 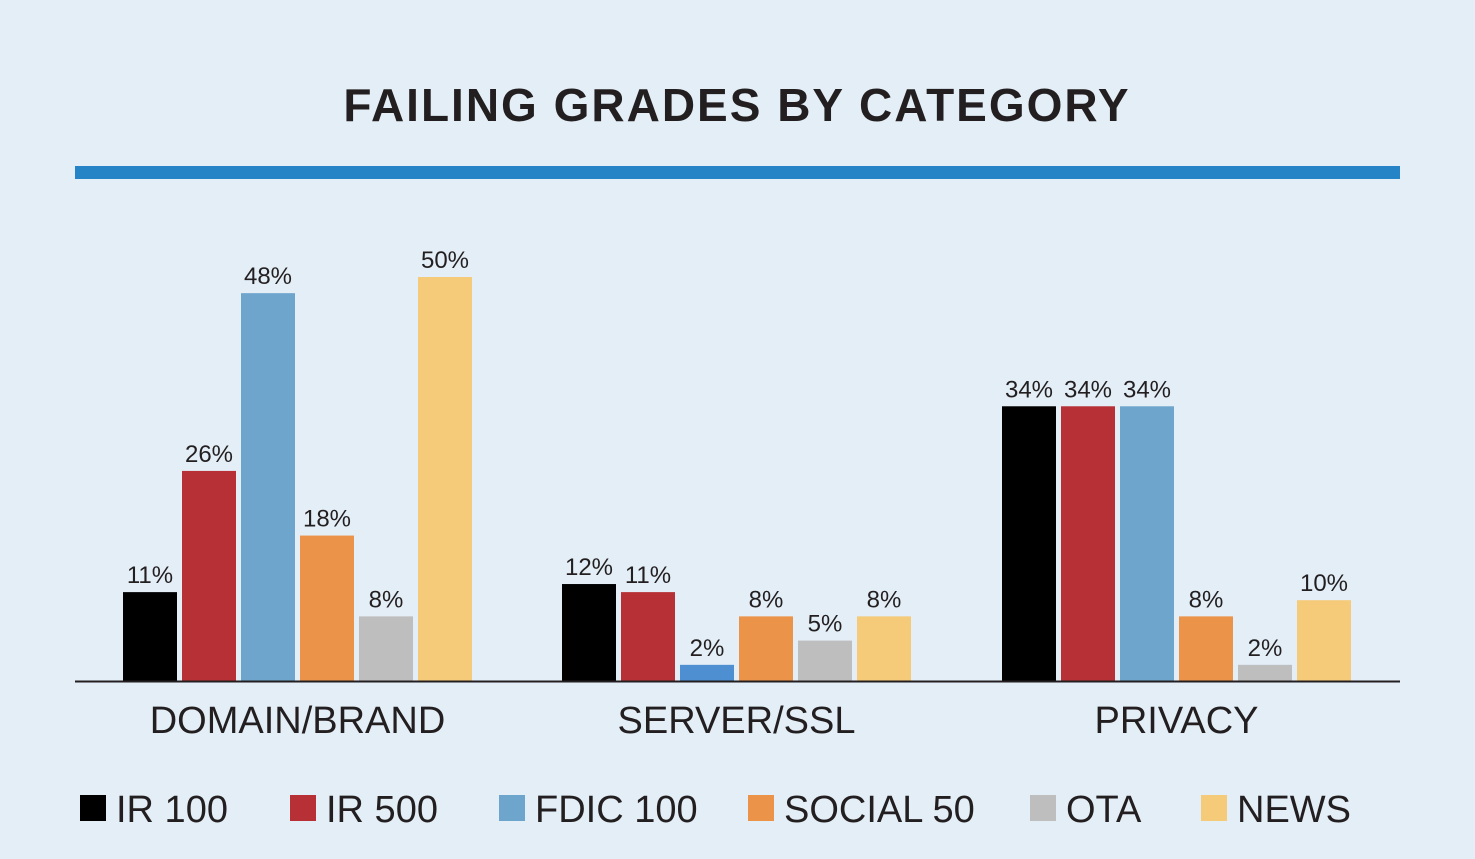 I want to click on title-accent-rule, so click(x=737, y=172).